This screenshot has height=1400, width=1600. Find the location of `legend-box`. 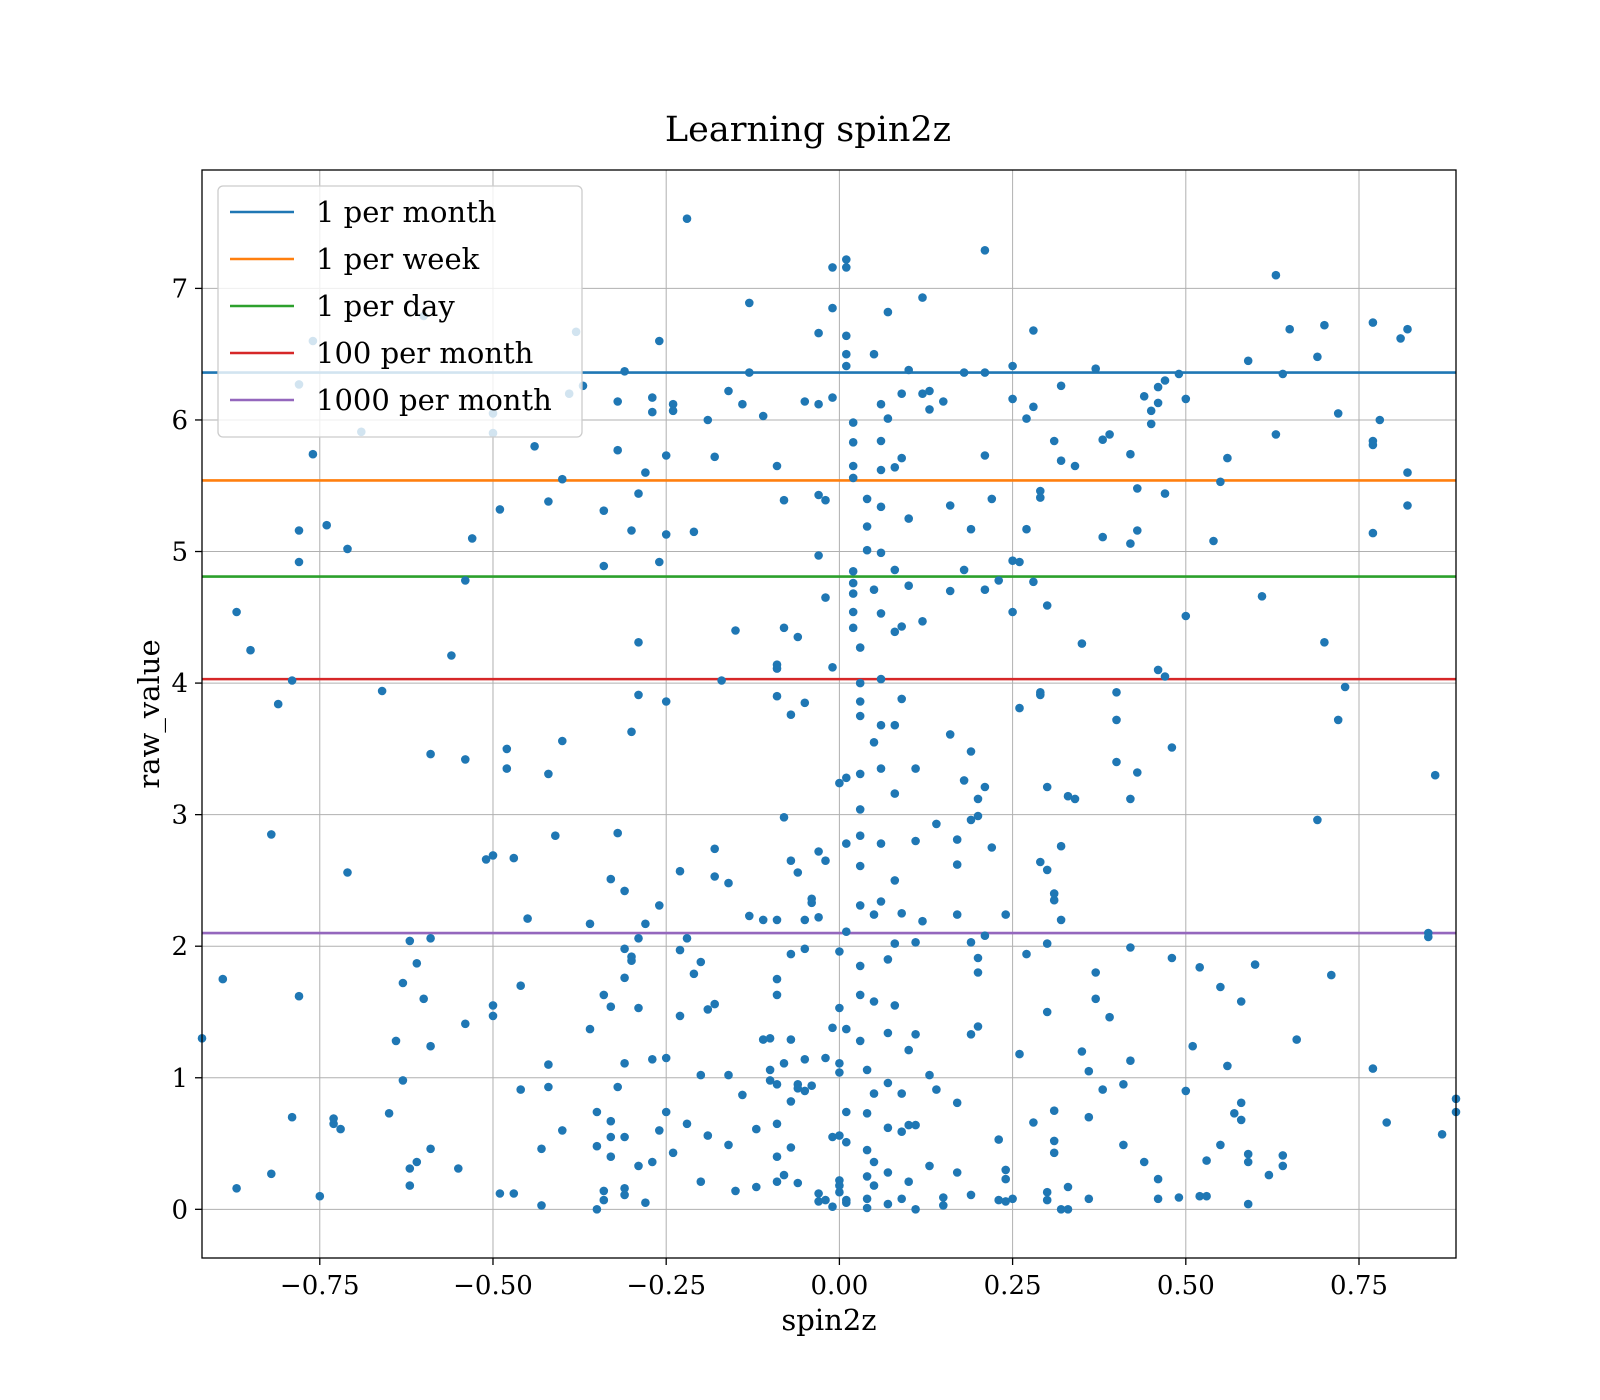

legend-box is located at coordinates (400, 311).